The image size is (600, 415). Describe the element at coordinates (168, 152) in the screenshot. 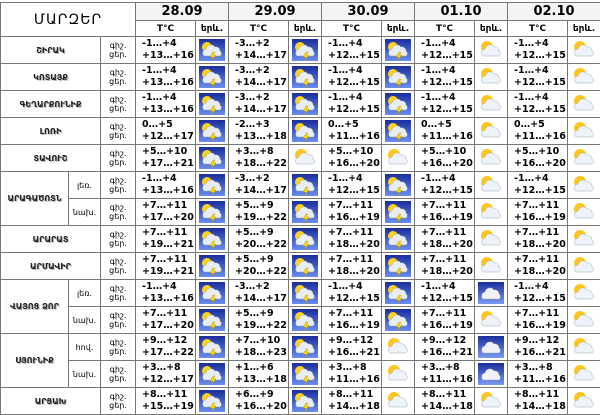

I see `night-temp: +5…+10` at that location.